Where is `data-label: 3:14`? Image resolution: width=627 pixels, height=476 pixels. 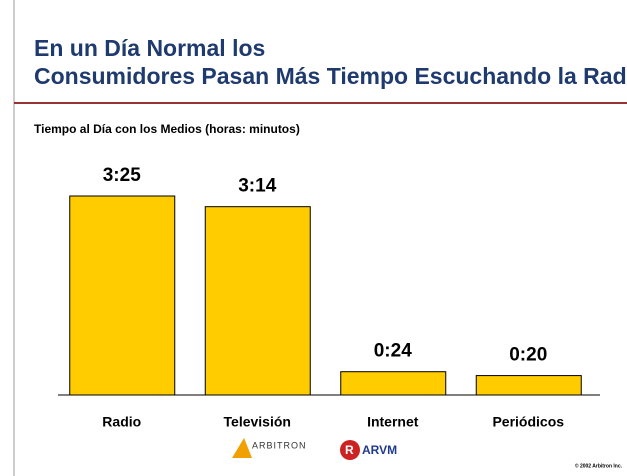 data-label: 3:14 is located at coordinates (257, 186).